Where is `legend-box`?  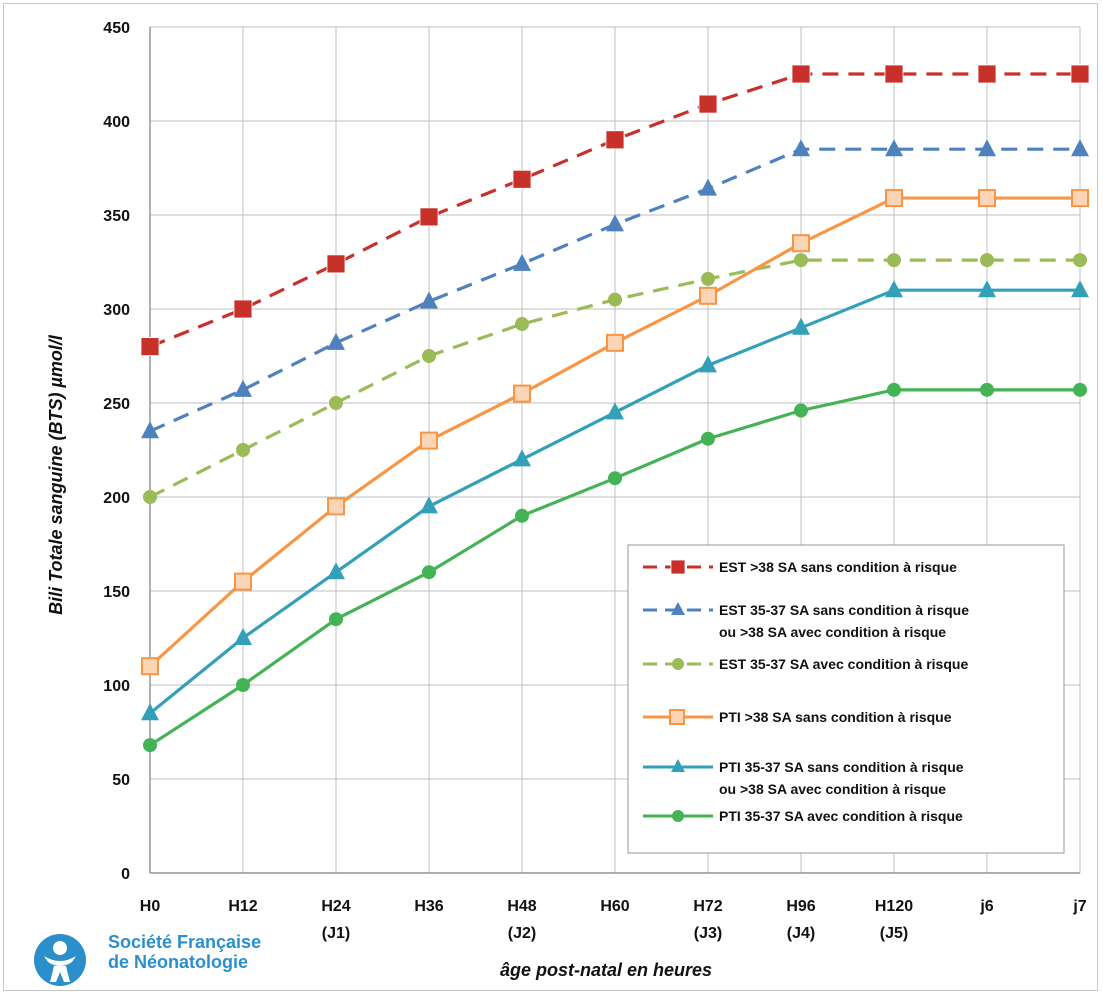 legend-box is located at coordinates (846, 699).